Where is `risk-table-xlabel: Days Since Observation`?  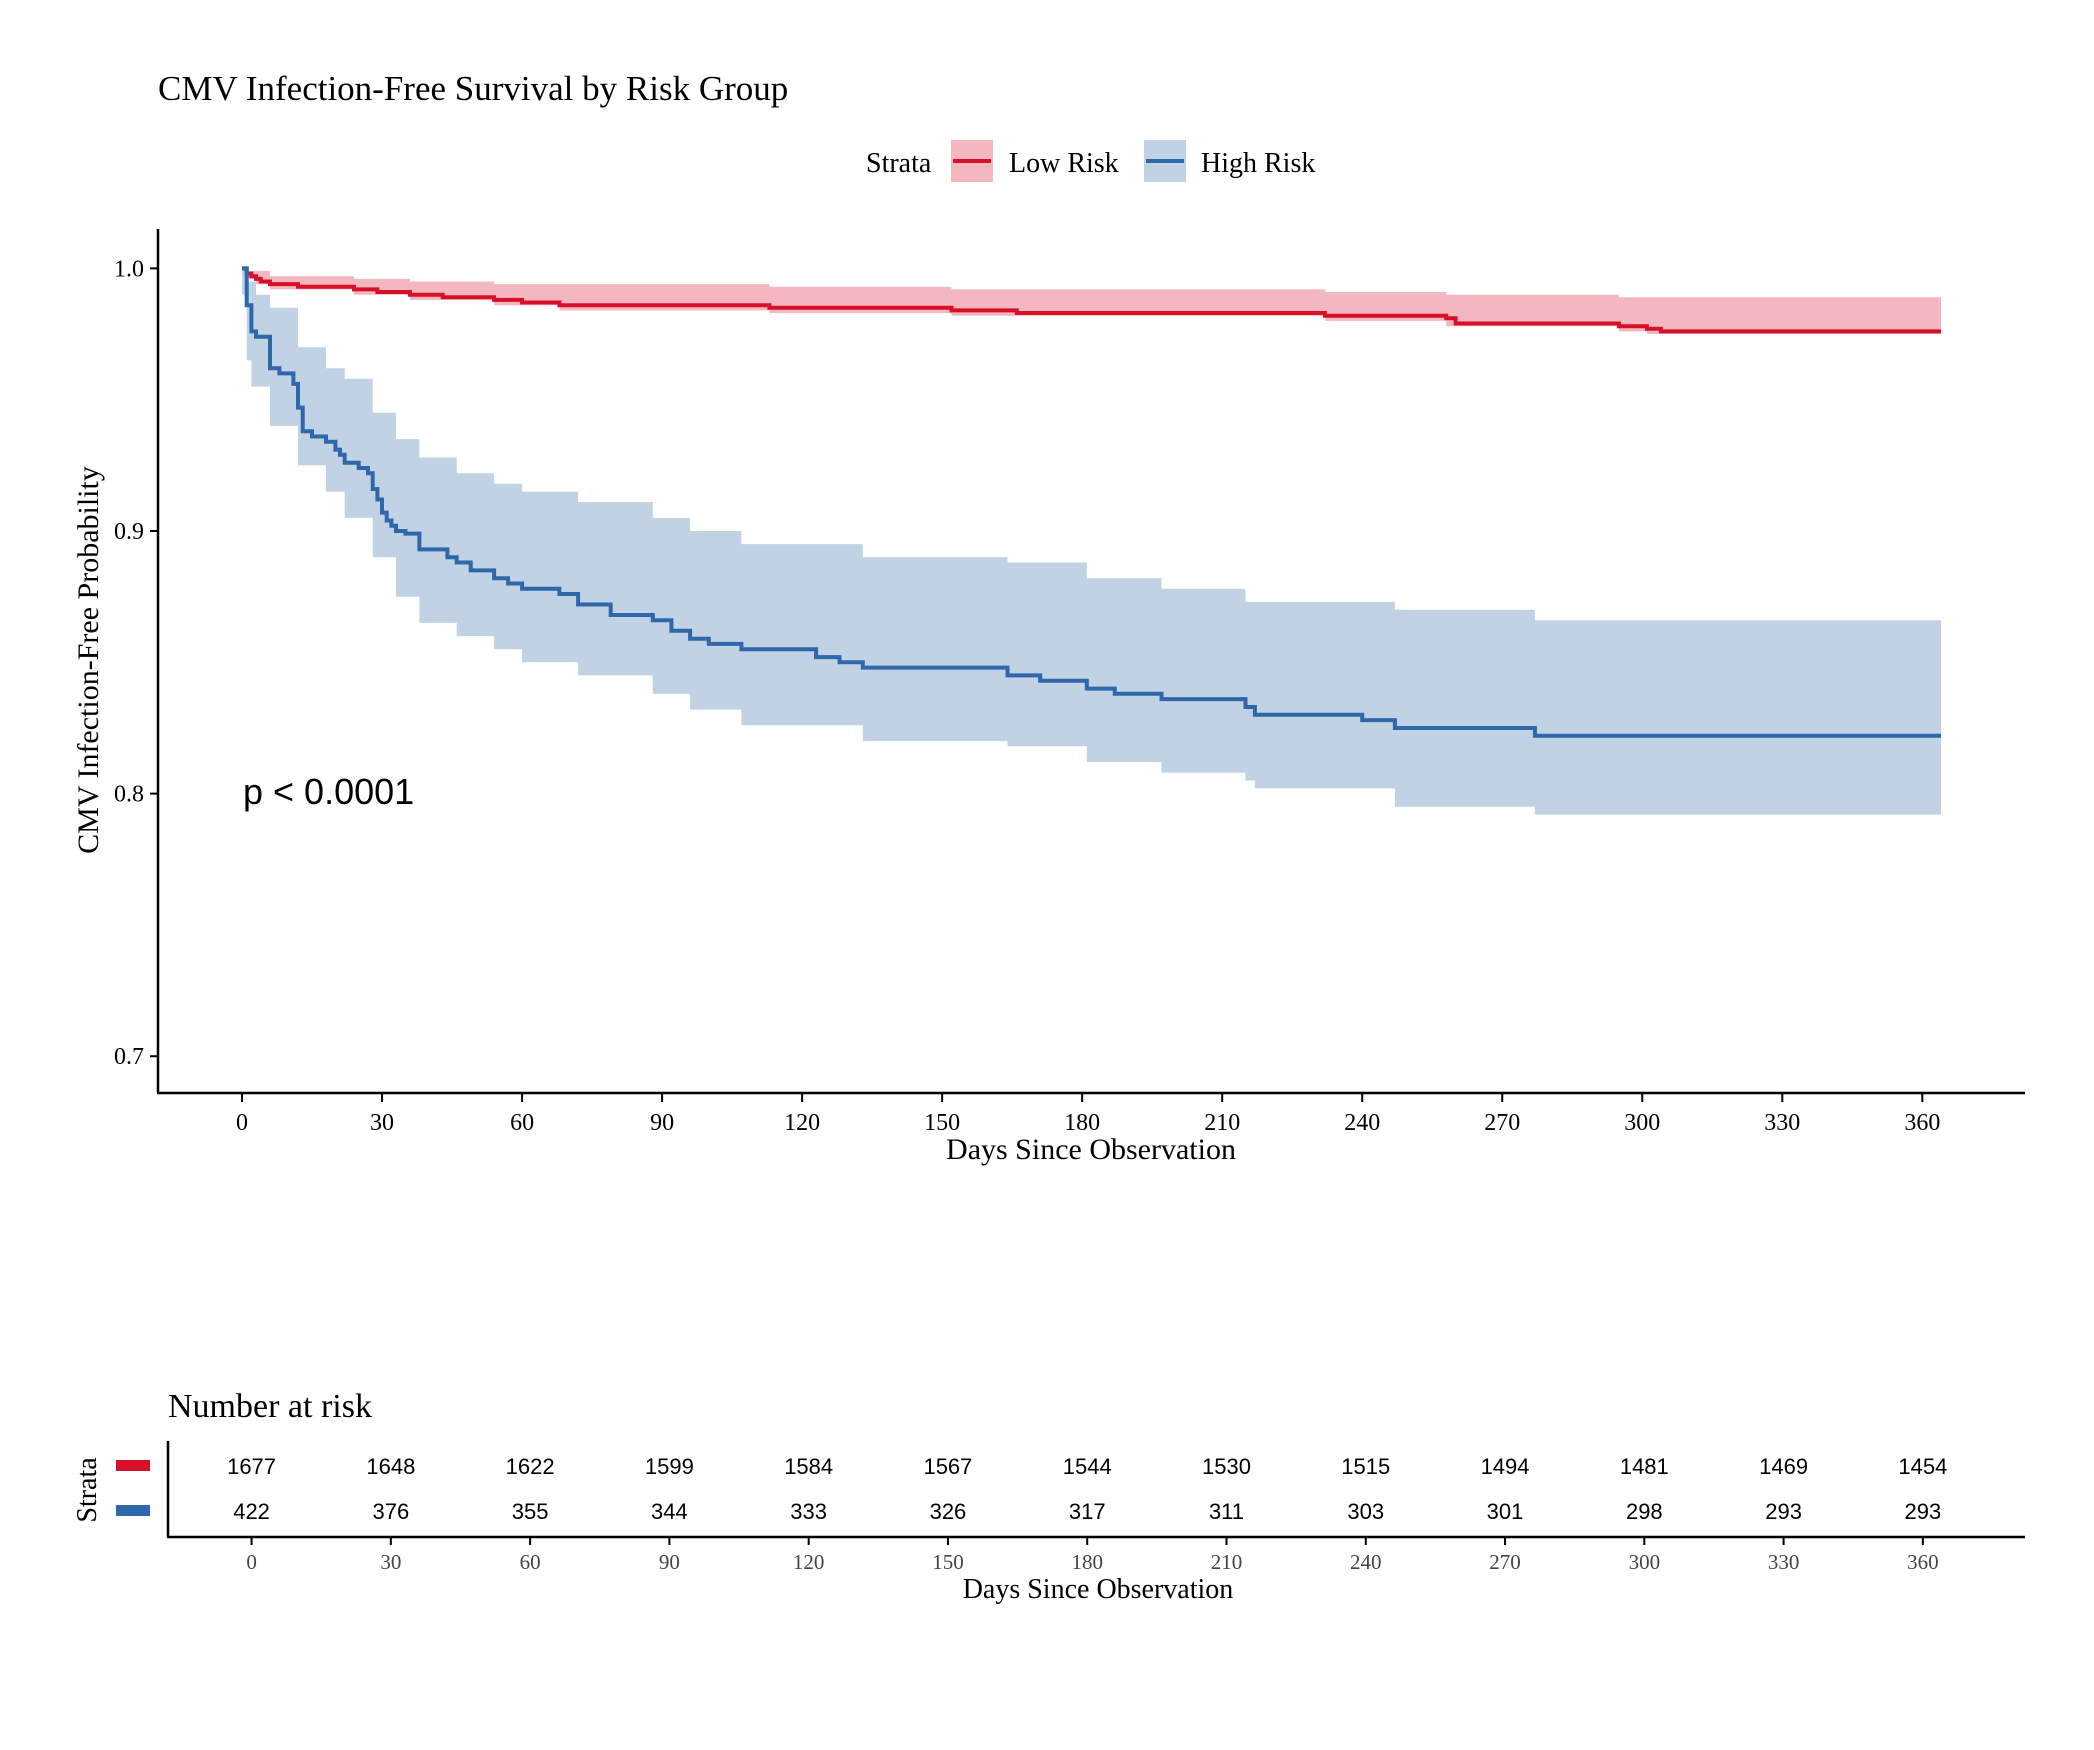
risk-table-xlabel: Days Since Observation is located at coordinates (1098, 1589).